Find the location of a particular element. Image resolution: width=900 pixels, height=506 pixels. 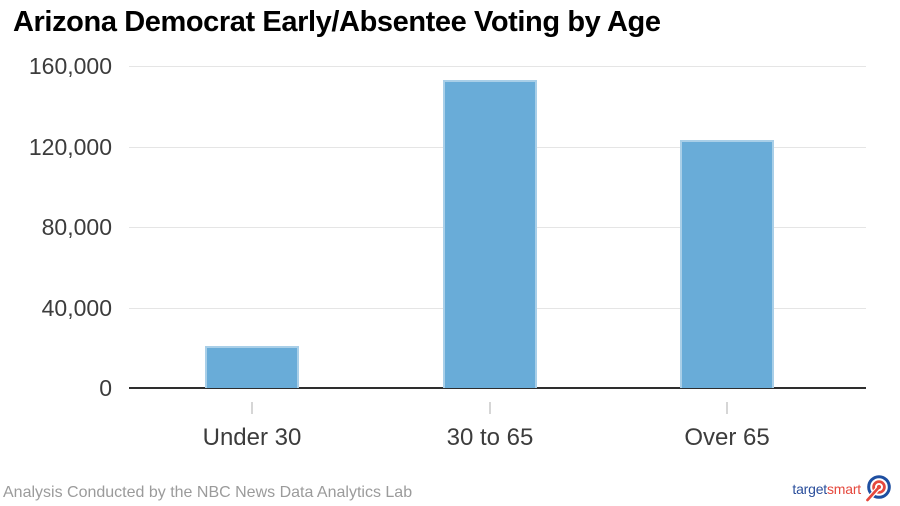

logo-text-smart: smart is located at coordinates (843, 488).